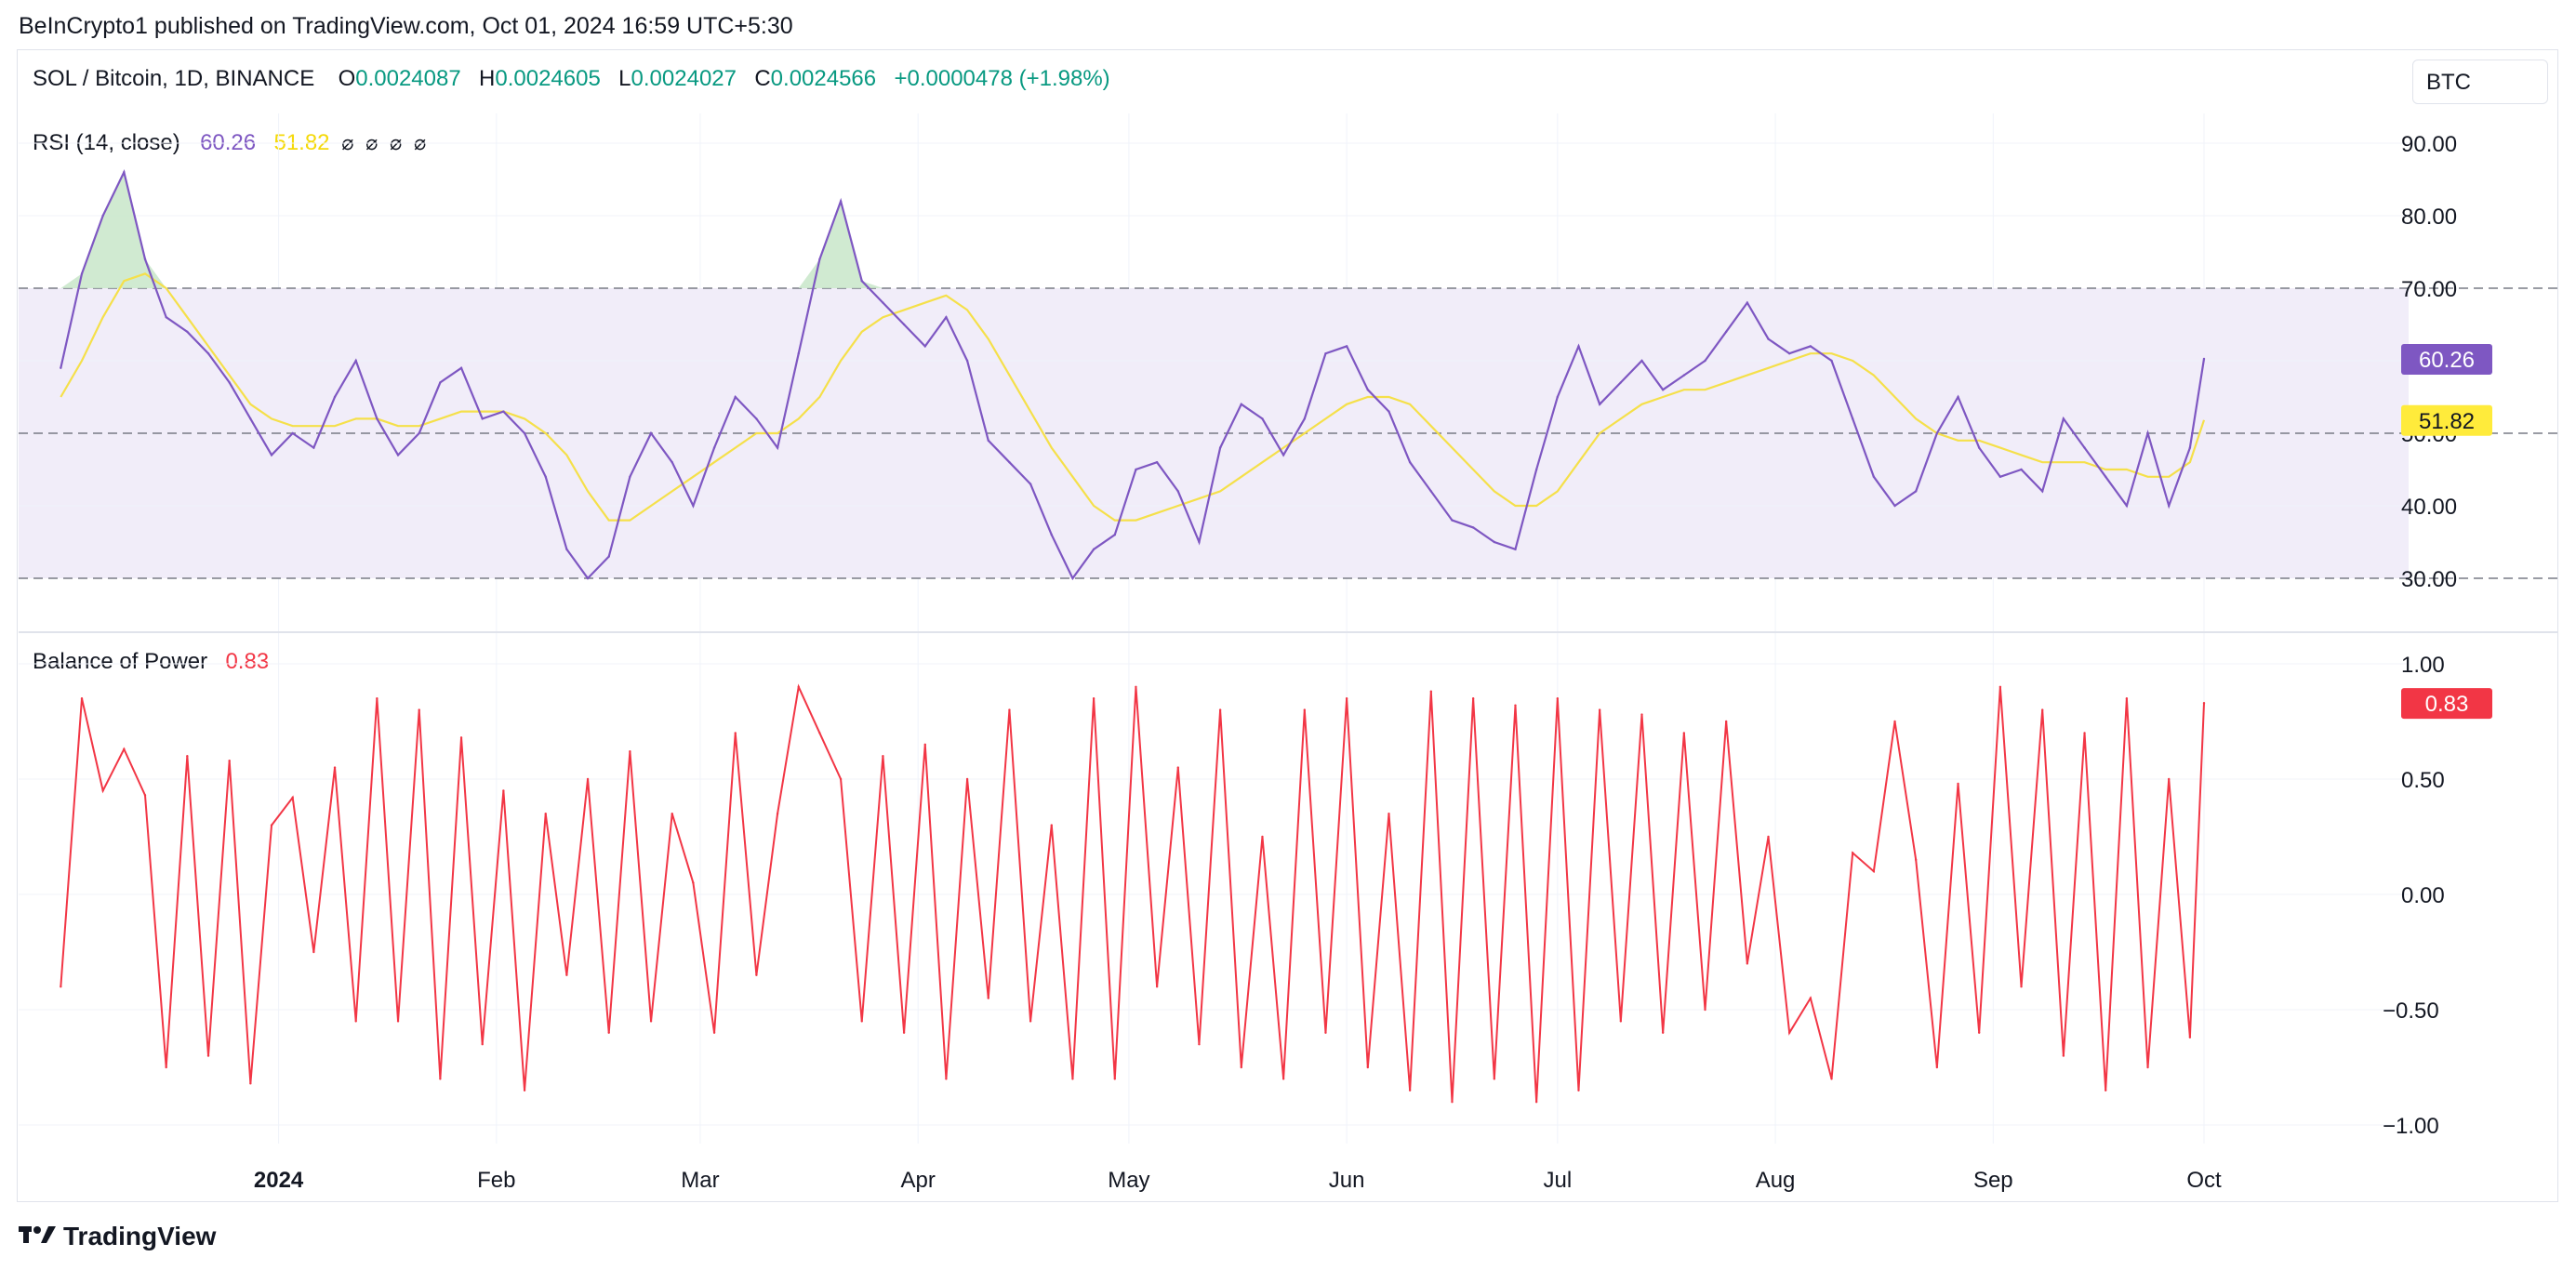  I want to click on open-value: 0.0024087, so click(408, 78).